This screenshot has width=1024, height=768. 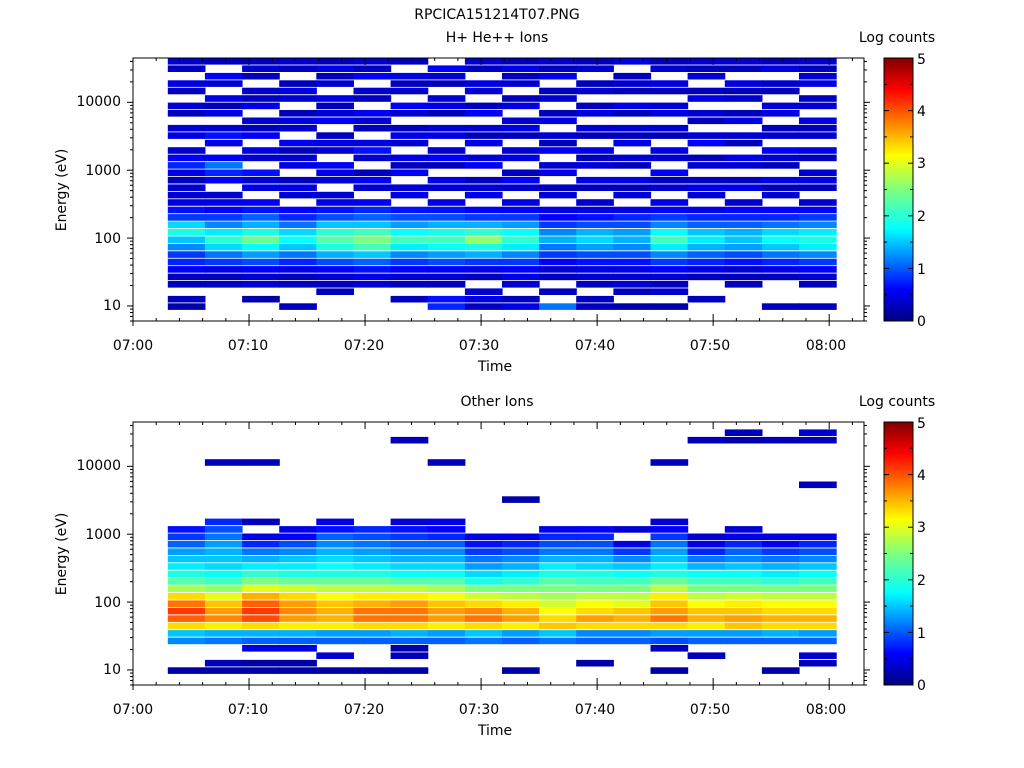 What do you see at coordinates (710, 346) in the screenshot?
I see `x-tick-label: 07:50` at bounding box center [710, 346].